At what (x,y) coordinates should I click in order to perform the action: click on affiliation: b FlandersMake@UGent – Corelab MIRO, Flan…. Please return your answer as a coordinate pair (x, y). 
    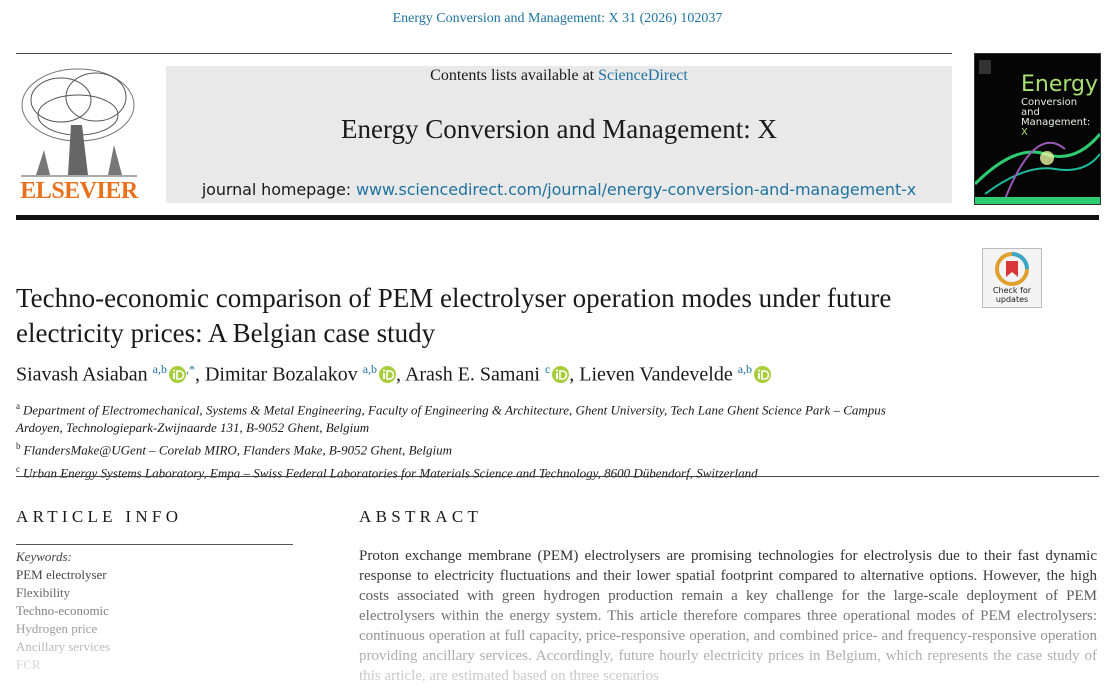
    Looking at the image, I should click on (466, 448).